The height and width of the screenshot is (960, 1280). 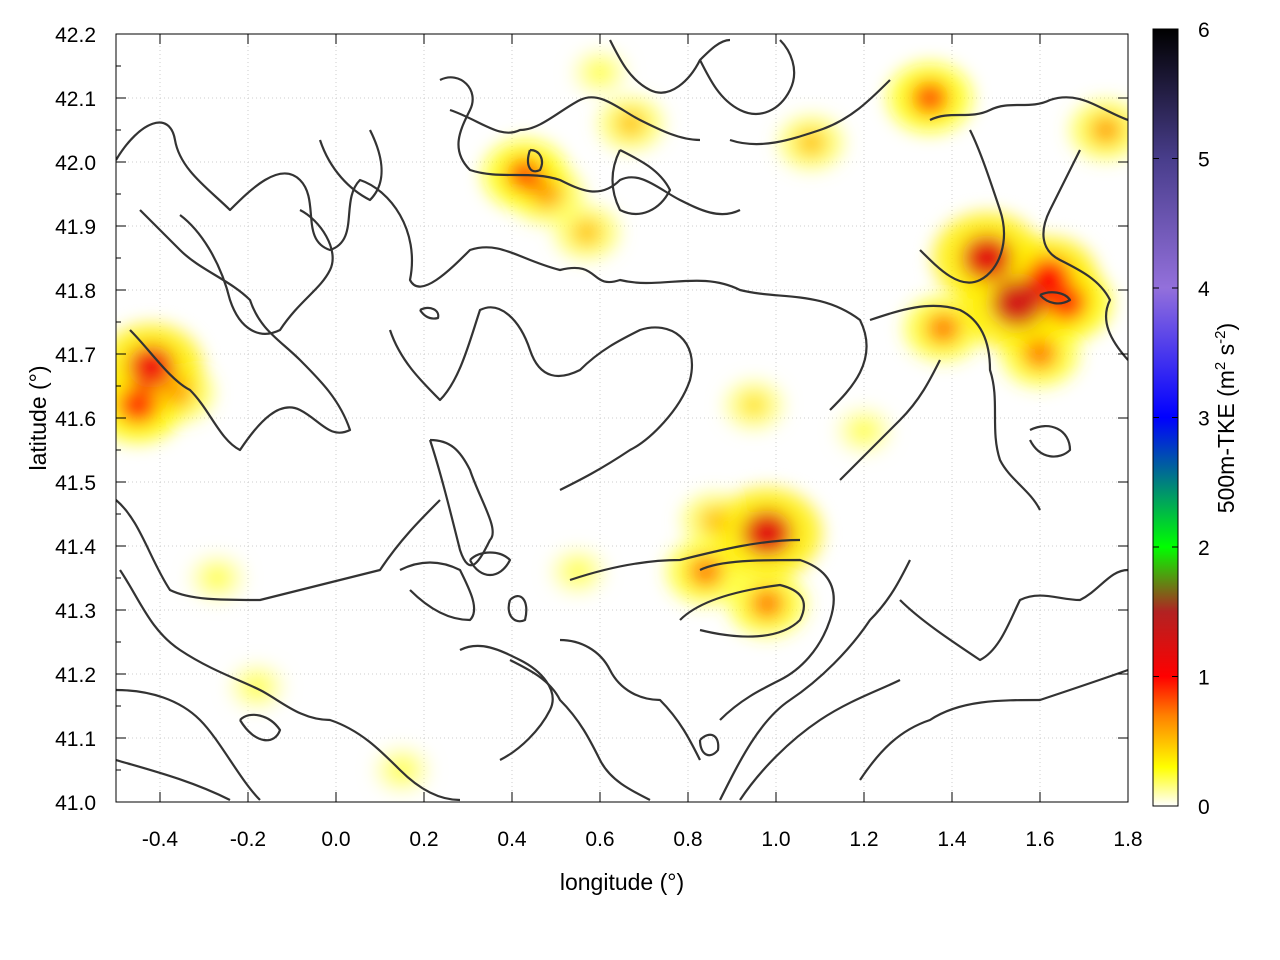 What do you see at coordinates (75, 35) in the screenshot?
I see `y-tick-label: 42.2` at bounding box center [75, 35].